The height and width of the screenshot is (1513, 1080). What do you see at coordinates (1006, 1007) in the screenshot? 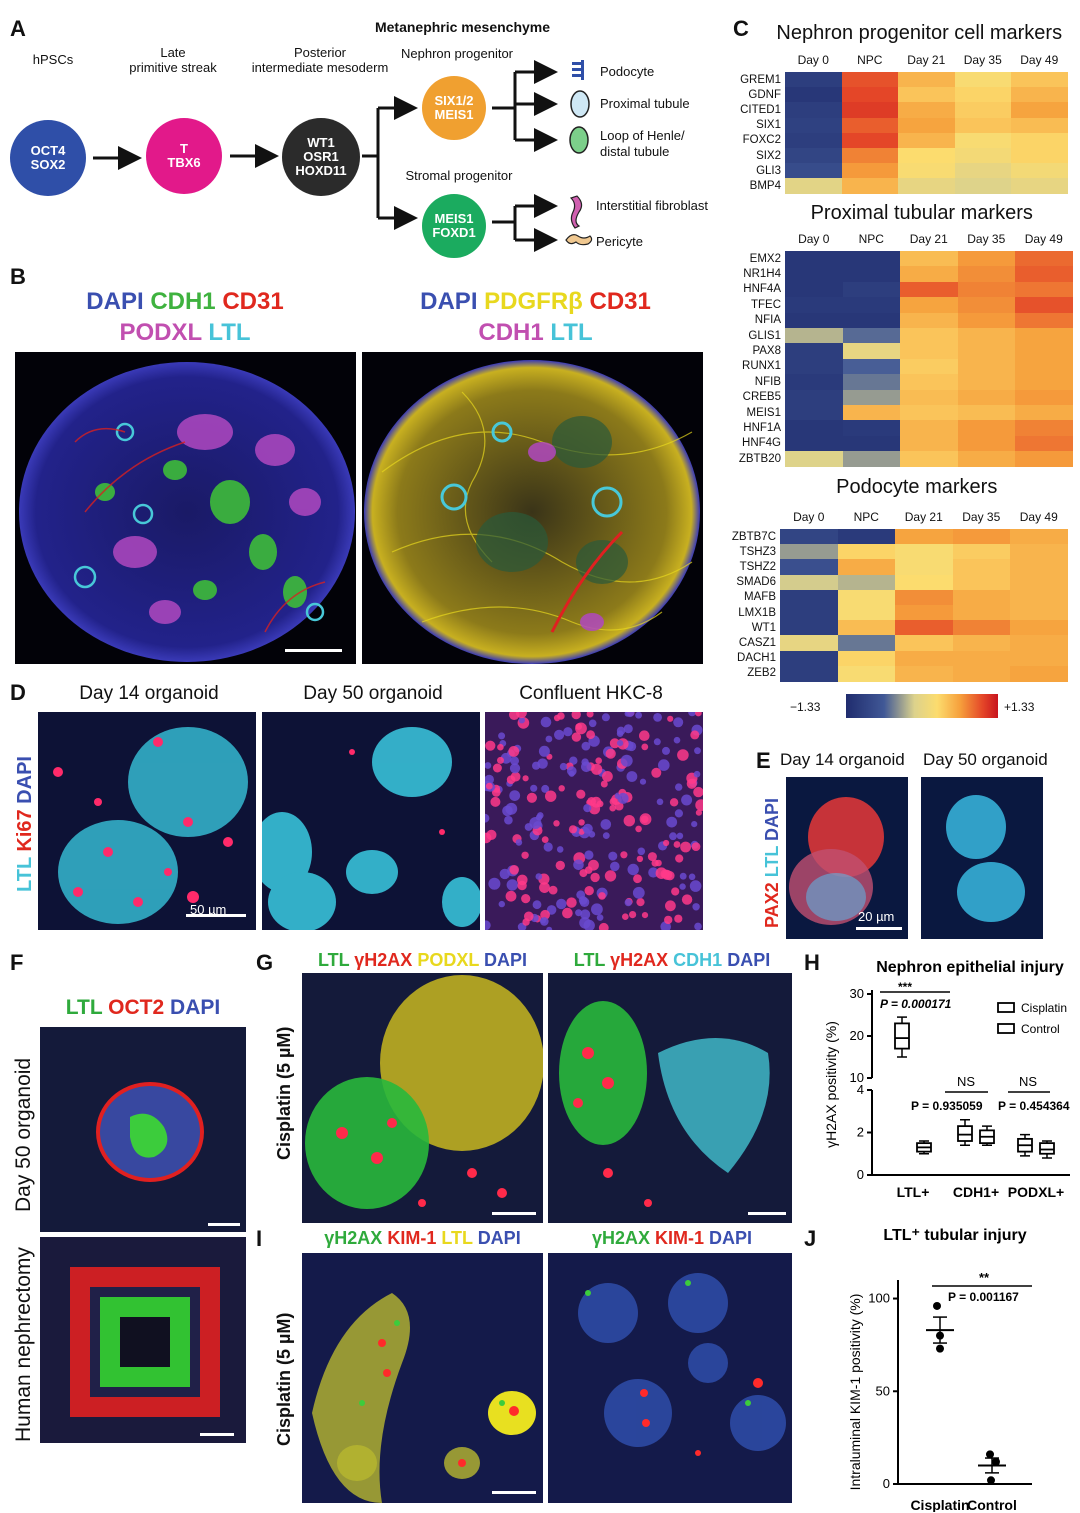
I see `legend-swatch` at bounding box center [1006, 1007].